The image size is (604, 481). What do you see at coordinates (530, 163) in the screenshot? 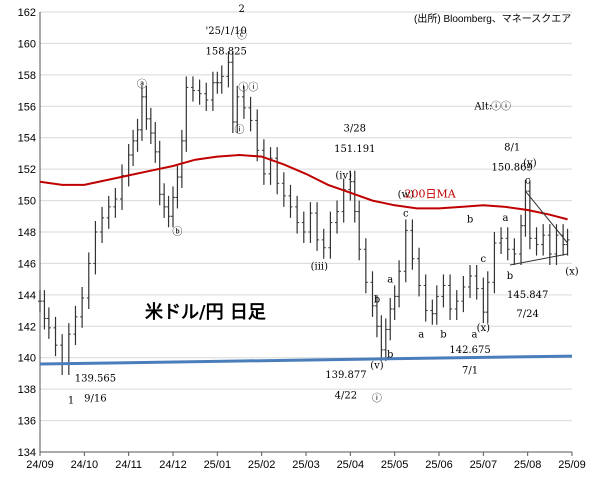
I see `annotation-label: (y)` at bounding box center [530, 163].